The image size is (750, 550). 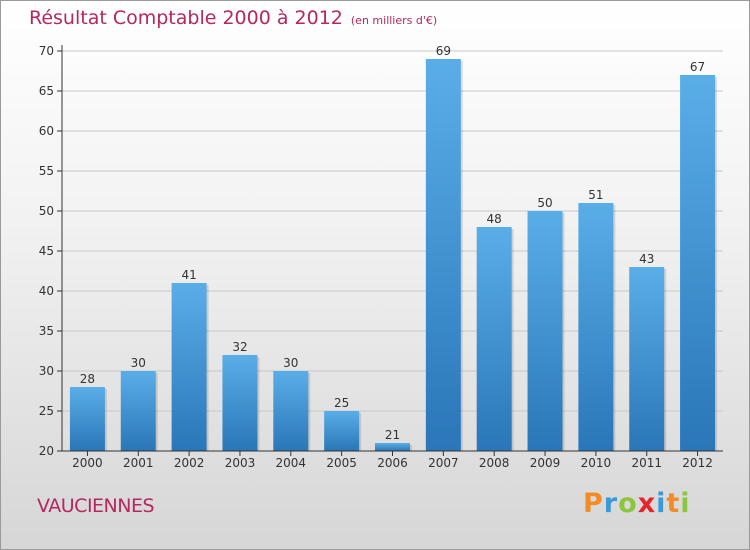 I want to click on y-tick-label: 70, so click(x=46, y=51).